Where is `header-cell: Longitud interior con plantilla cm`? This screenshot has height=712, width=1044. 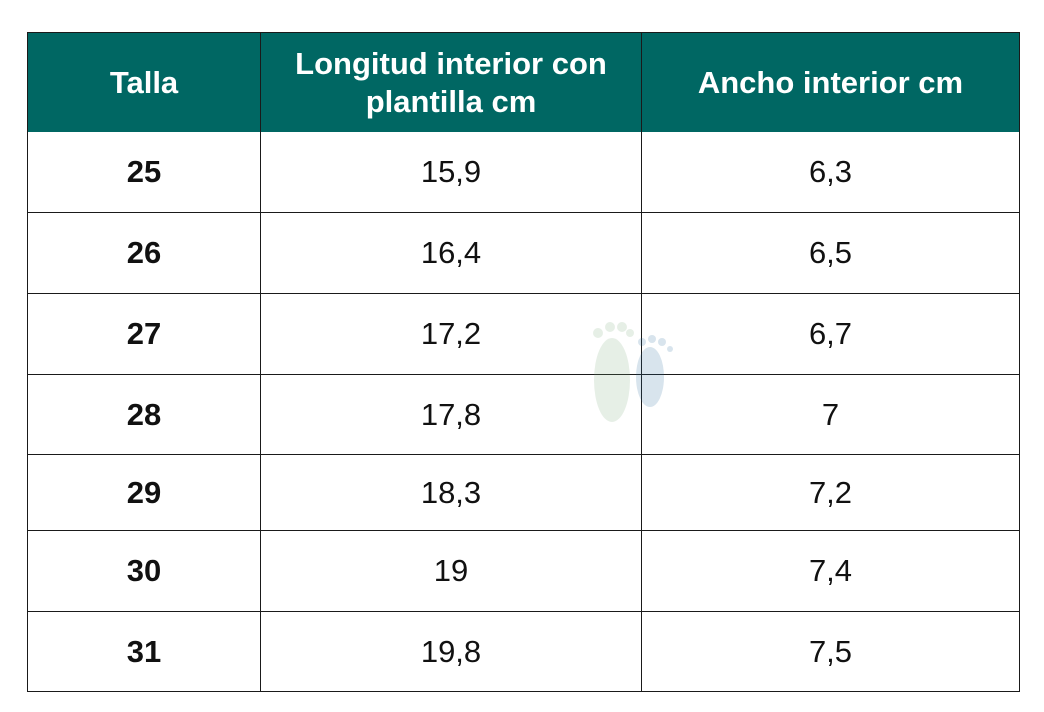 header-cell: Longitud interior con plantilla cm is located at coordinates (451, 82).